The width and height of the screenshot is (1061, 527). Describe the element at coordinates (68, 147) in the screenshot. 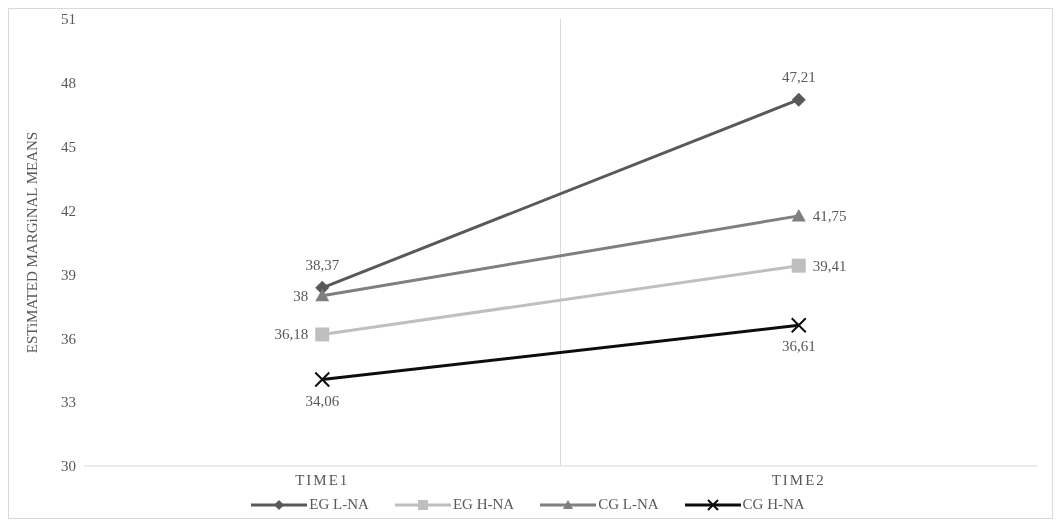

I see `y-tick-label: 45` at that location.